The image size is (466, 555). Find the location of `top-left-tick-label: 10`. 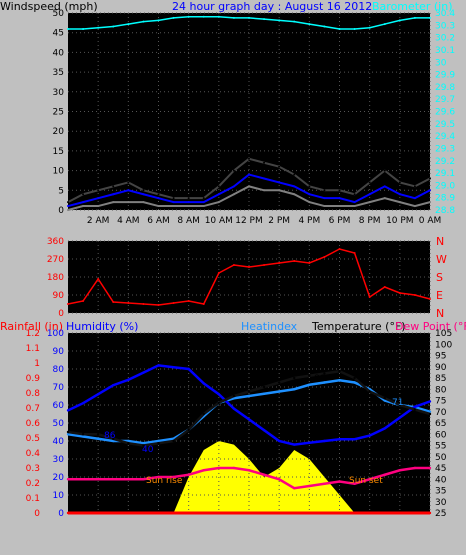

top-left-tick-label: 10 is located at coordinates (59, 172).